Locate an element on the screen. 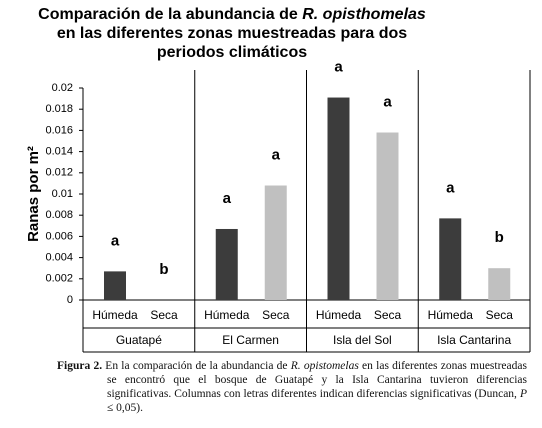 The height and width of the screenshot is (428, 542). y-tick-label: 0.006 is located at coordinates (59, 236).